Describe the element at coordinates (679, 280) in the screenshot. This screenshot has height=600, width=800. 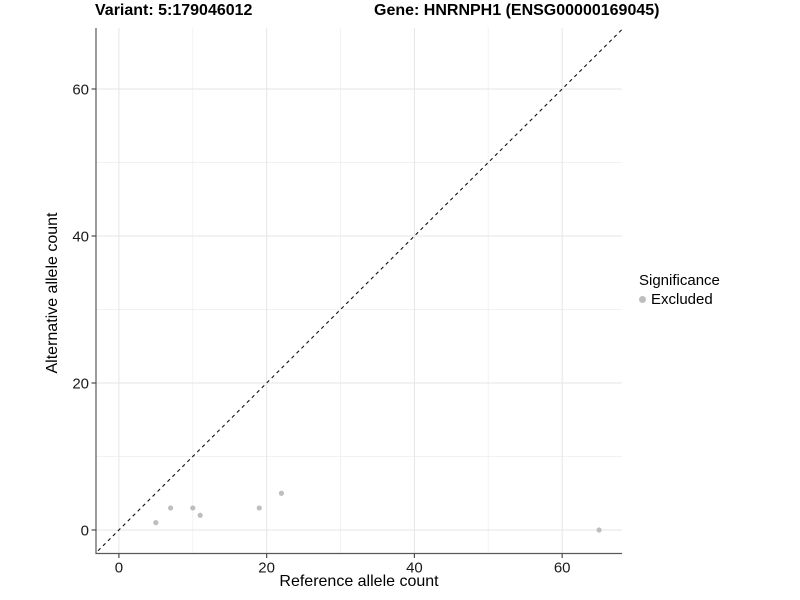
I see `legend-title: Significance` at that location.